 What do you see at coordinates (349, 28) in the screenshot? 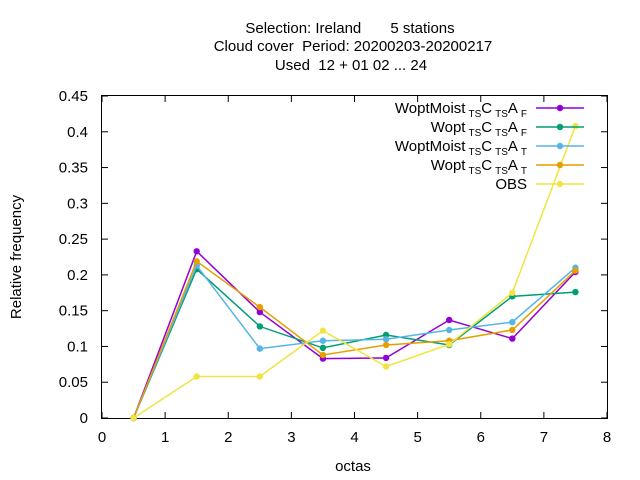
I see `title-line-1: Selection: Ireland 5 stations` at bounding box center [349, 28].